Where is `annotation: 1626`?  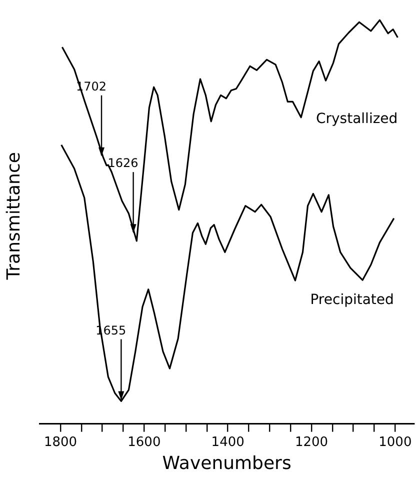
annotation: 1626 is located at coordinates (123, 163).